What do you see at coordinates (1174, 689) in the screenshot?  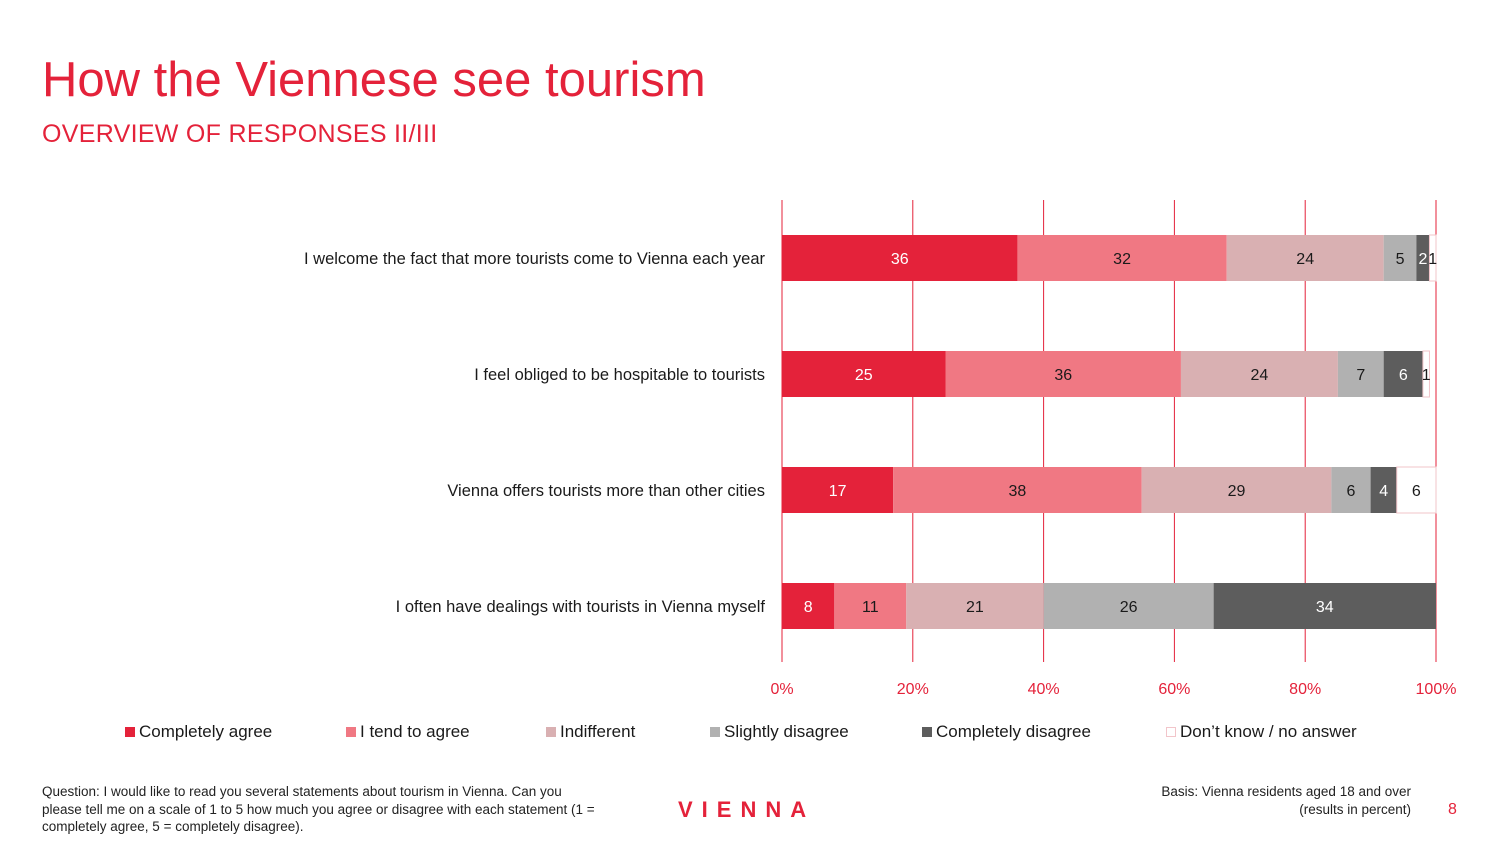 I see `x-tick-label: 60%` at bounding box center [1174, 689].